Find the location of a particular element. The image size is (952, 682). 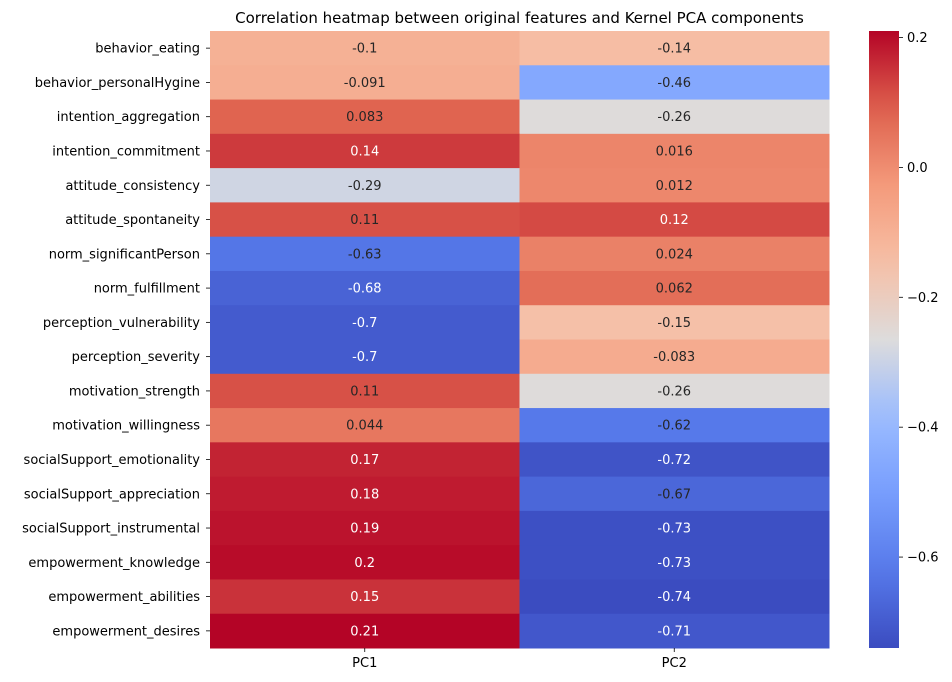

cell-value-label: 0.21 is located at coordinates (364, 631).